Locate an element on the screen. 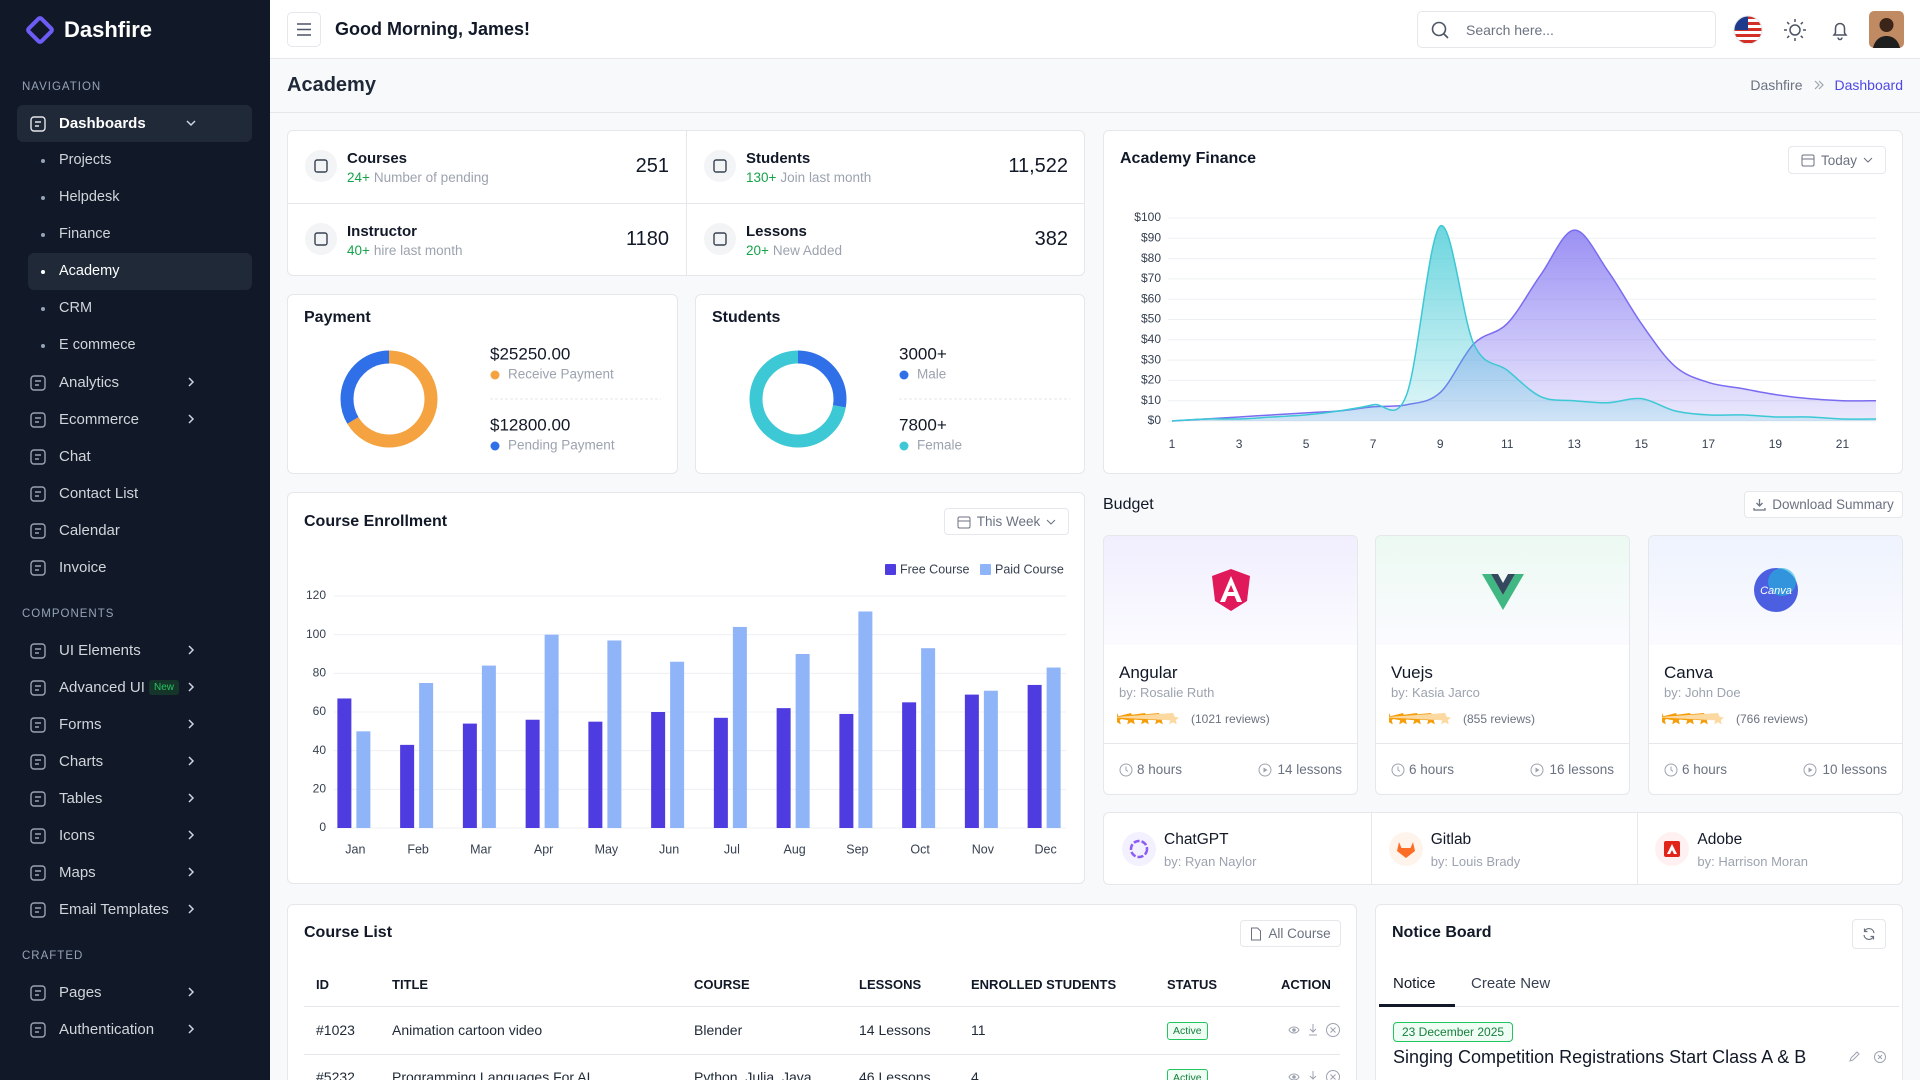 The height and width of the screenshot is (1080, 1920). nav-item: Forms is located at coordinates (134, 724).